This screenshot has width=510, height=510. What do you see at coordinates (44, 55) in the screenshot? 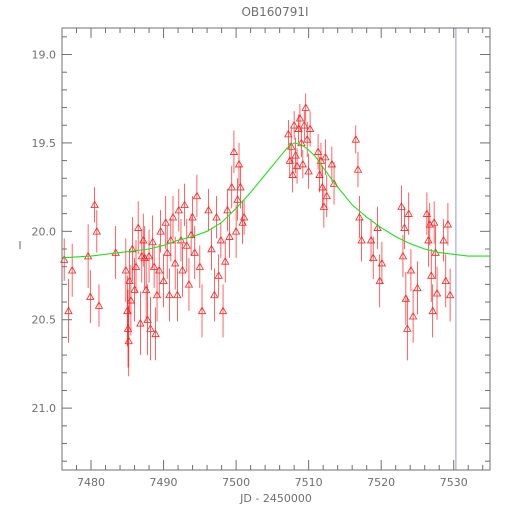
I see `y-tick-label: 19.0` at bounding box center [44, 55].